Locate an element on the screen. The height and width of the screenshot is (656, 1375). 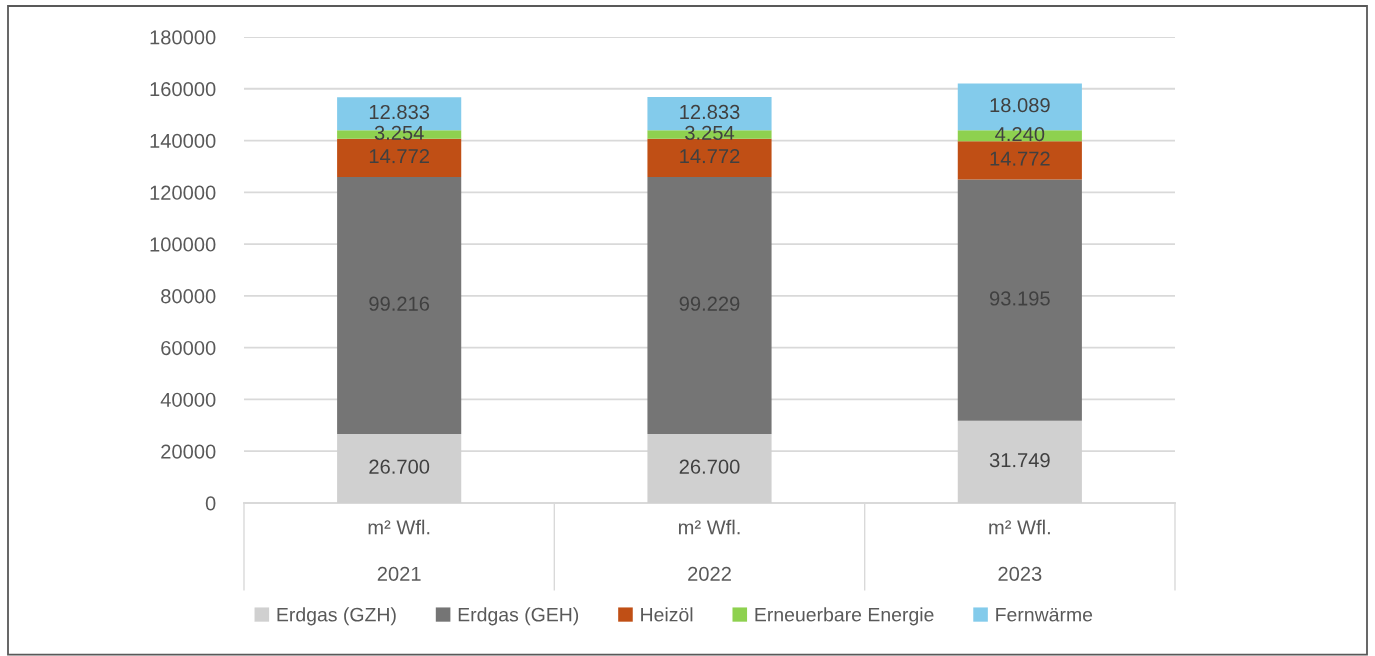
category-label: m² Wfl. 2021 is located at coordinates (399, 550).